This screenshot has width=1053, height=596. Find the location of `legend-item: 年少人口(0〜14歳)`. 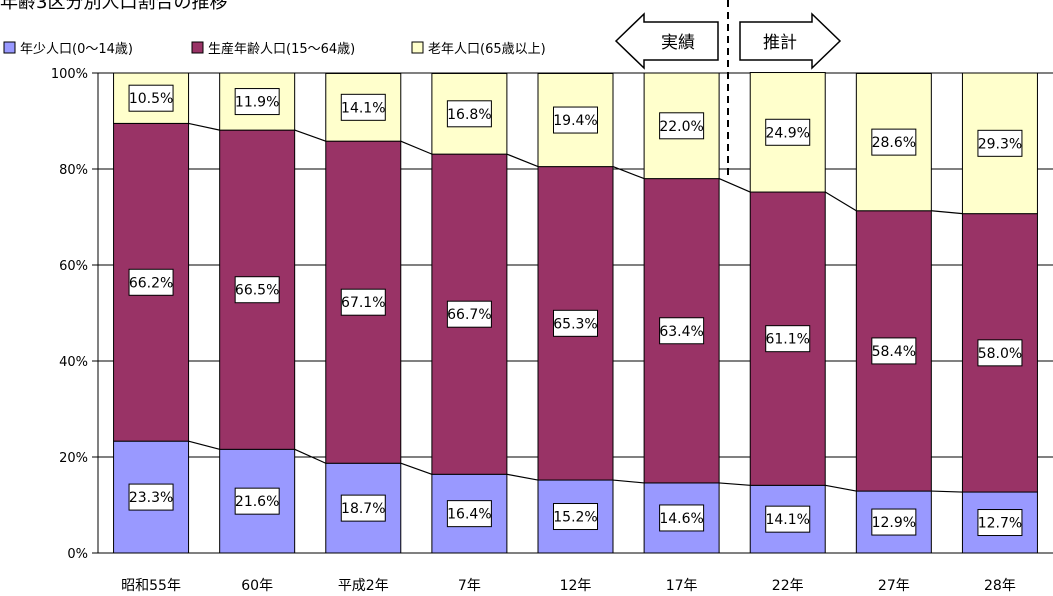

legend-item: 年少人口(0〜14歳) is located at coordinates (76, 49).